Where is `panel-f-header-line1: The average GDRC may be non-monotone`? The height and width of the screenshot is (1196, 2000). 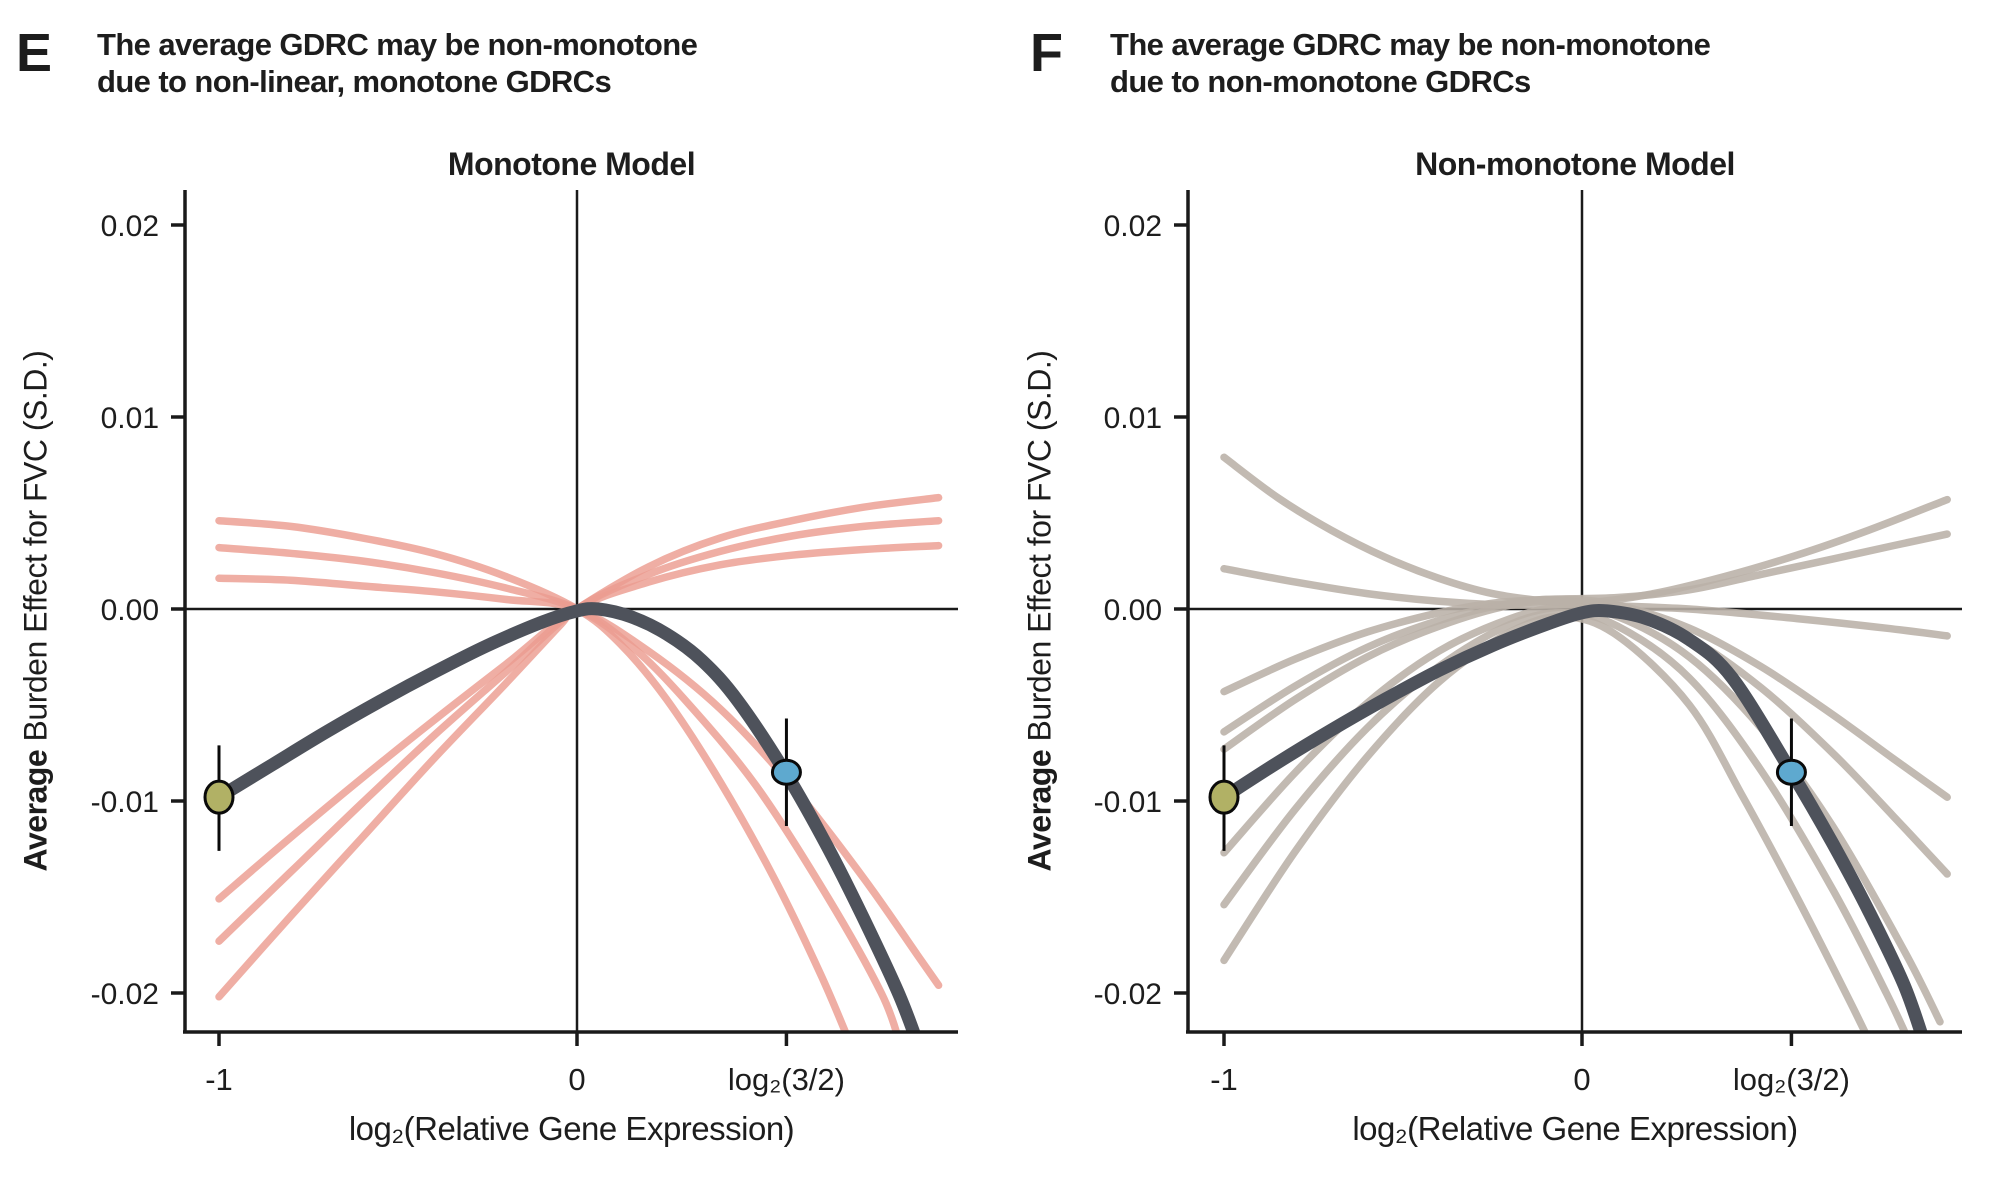 panel-f-header-line1: The average GDRC may be non-monotone is located at coordinates (1410, 44).